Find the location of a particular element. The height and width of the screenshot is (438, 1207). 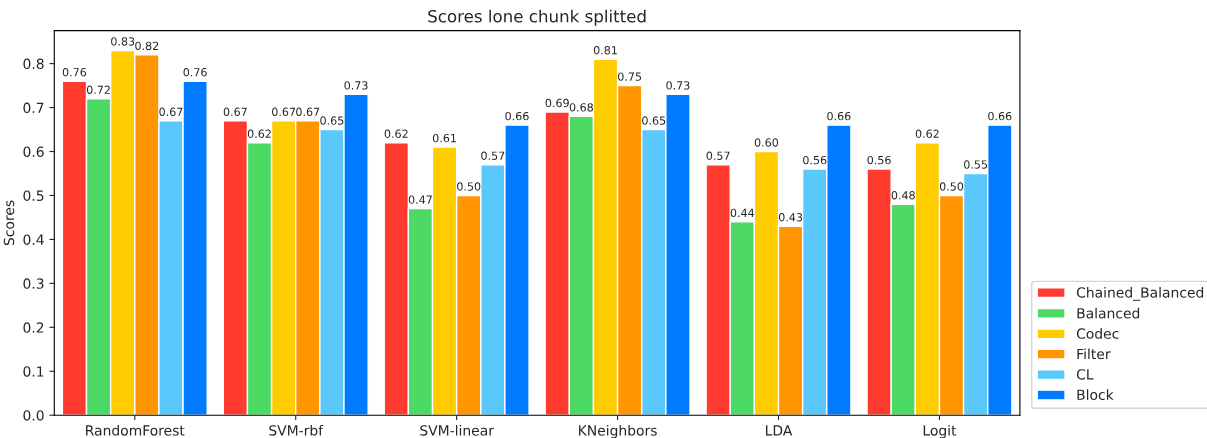

y-tick-label: 0.3 is located at coordinates (33, 283).